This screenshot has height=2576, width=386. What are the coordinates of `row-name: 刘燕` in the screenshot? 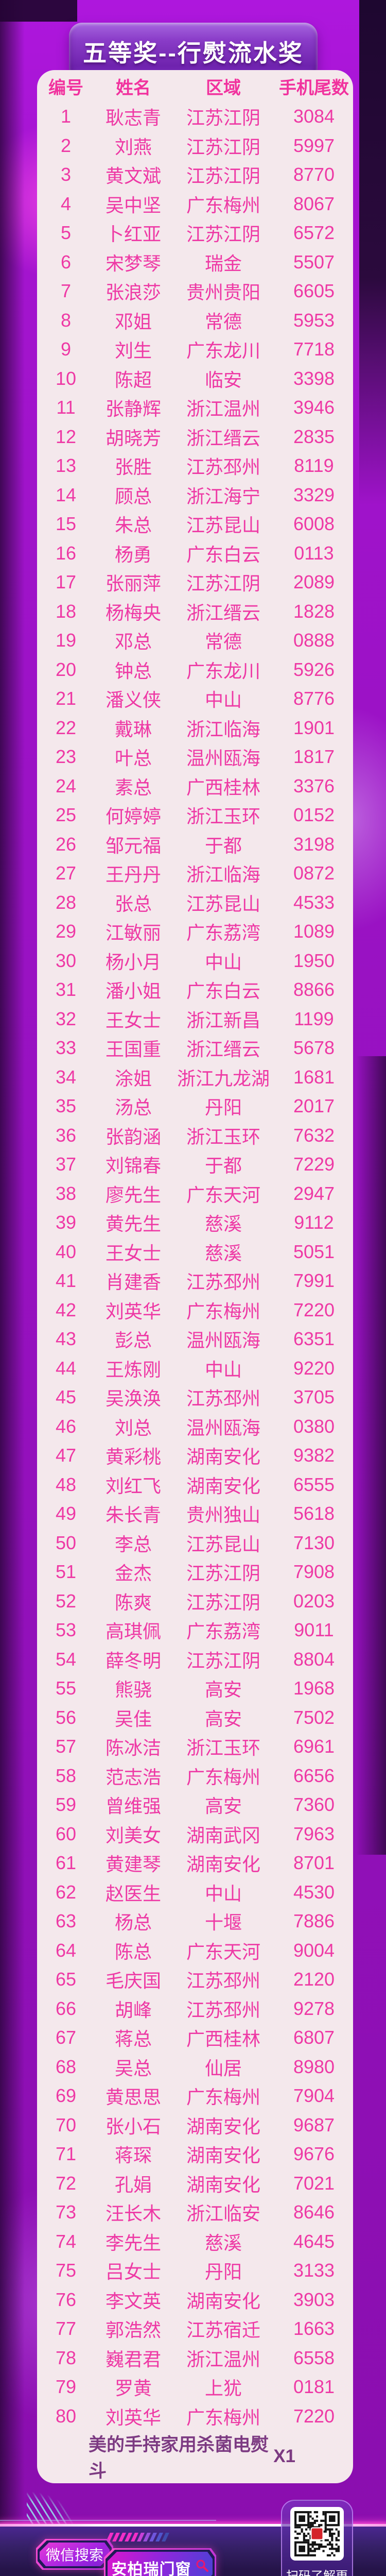 It's located at (133, 147).